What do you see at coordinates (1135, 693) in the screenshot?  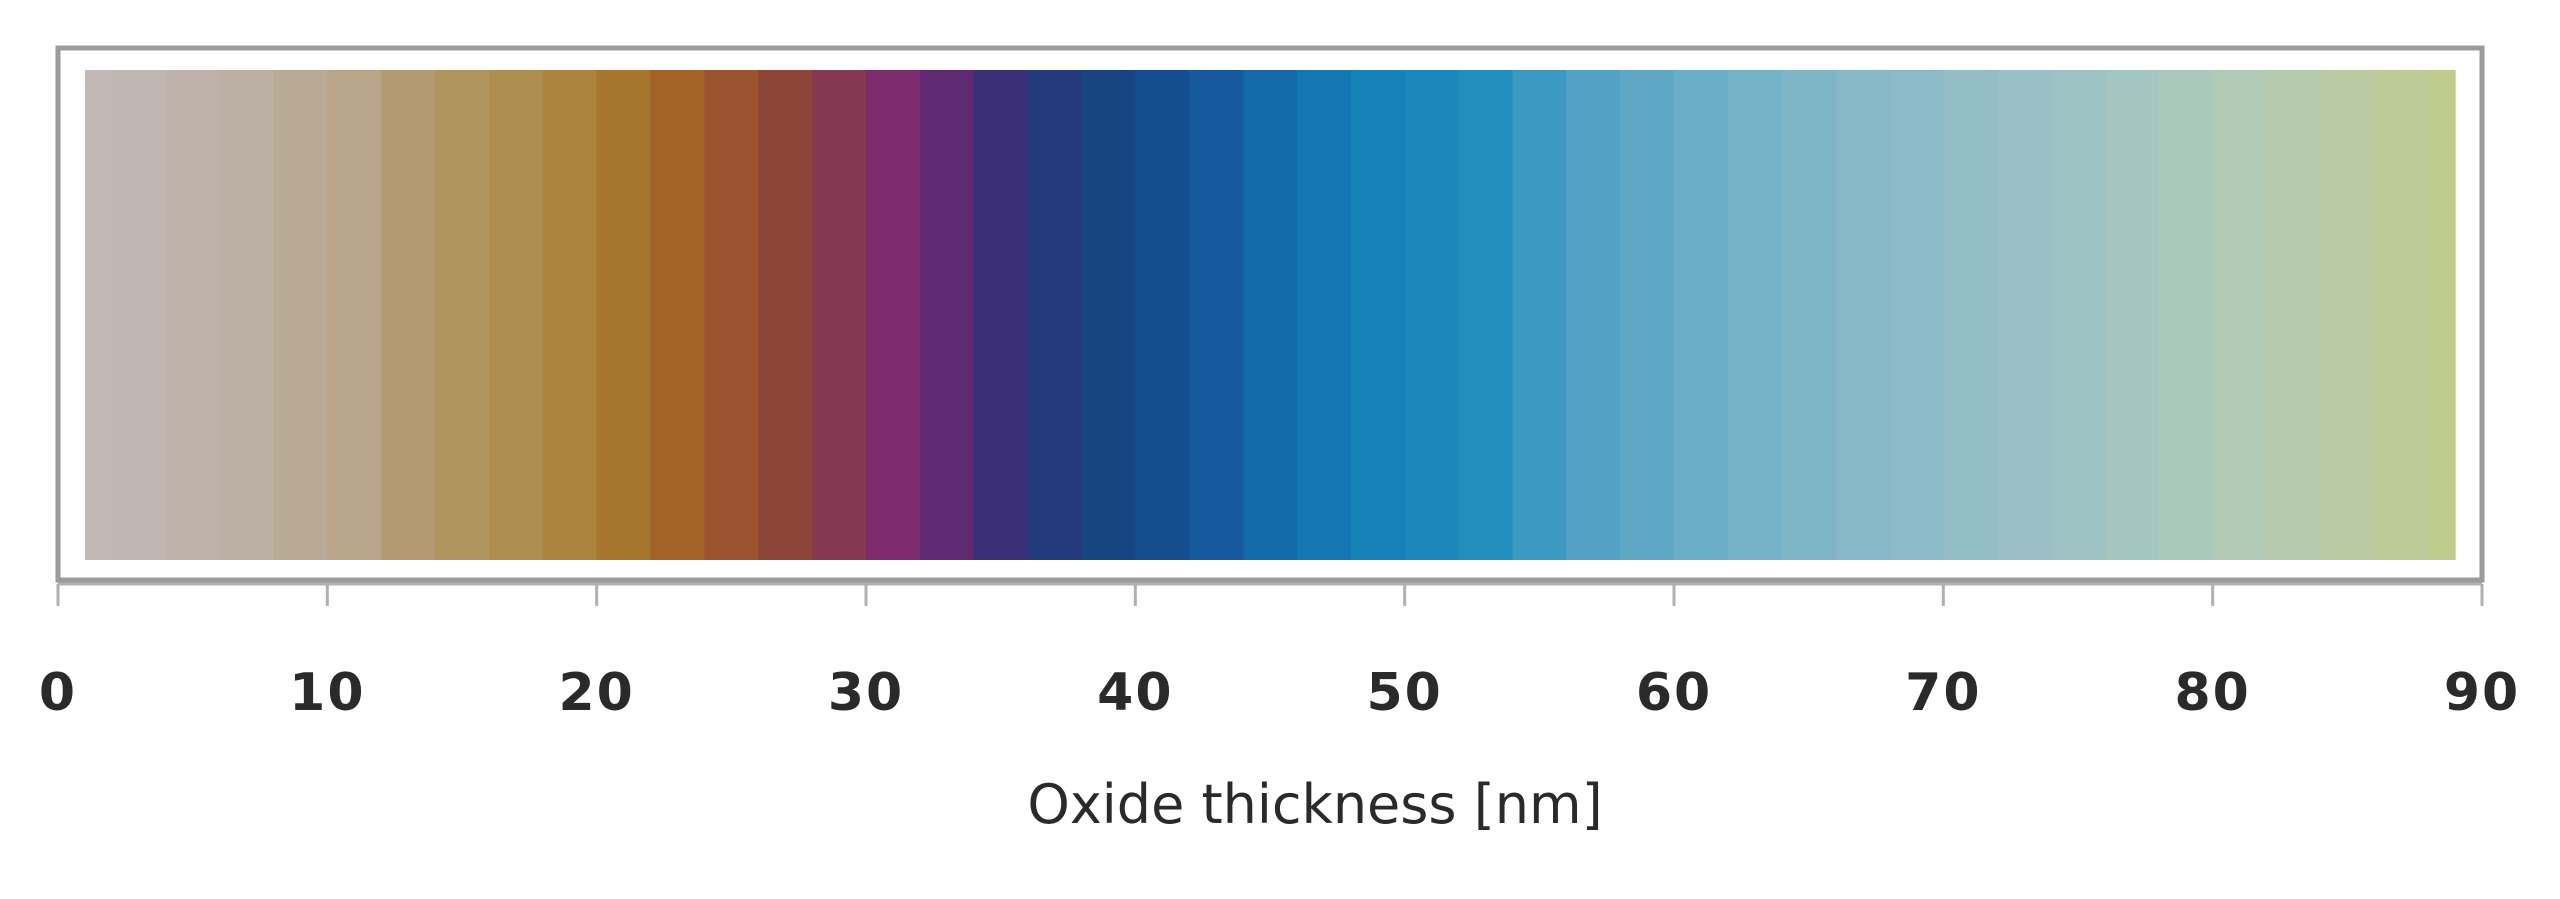 I see `x-tick-label-40: 40` at bounding box center [1135, 693].